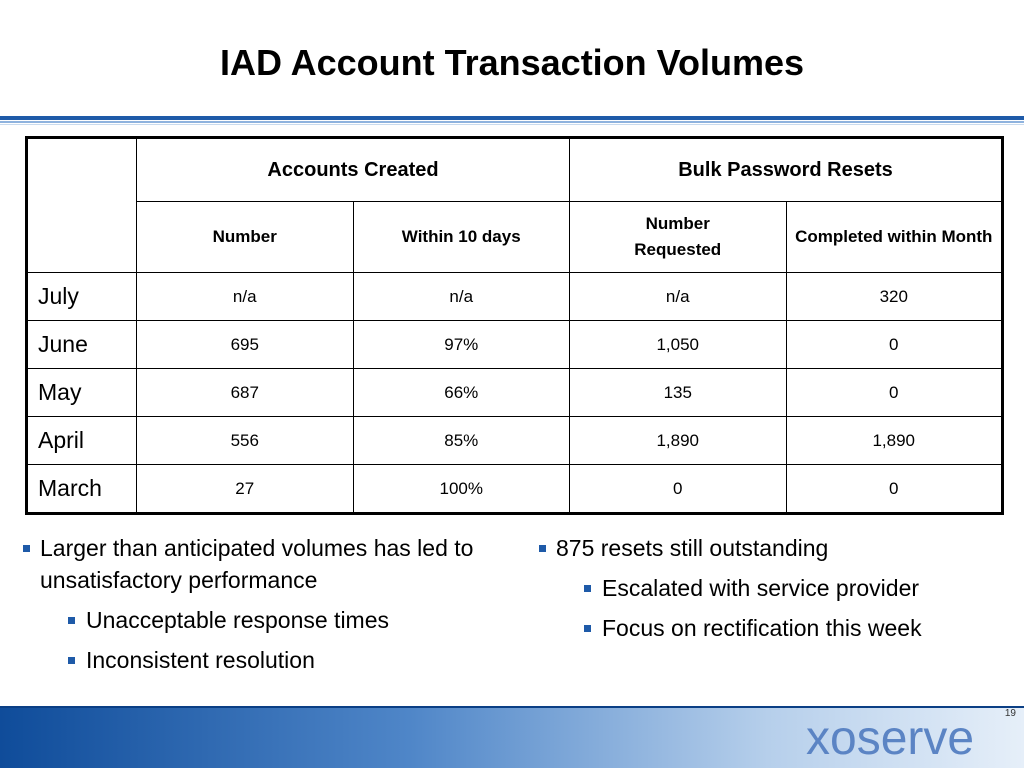 This screenshot has width=1024, height=768. Describe the element at coordinates (237, 620) in the screenshot. I see `bullet-text: Unacceptable response times` at that location.